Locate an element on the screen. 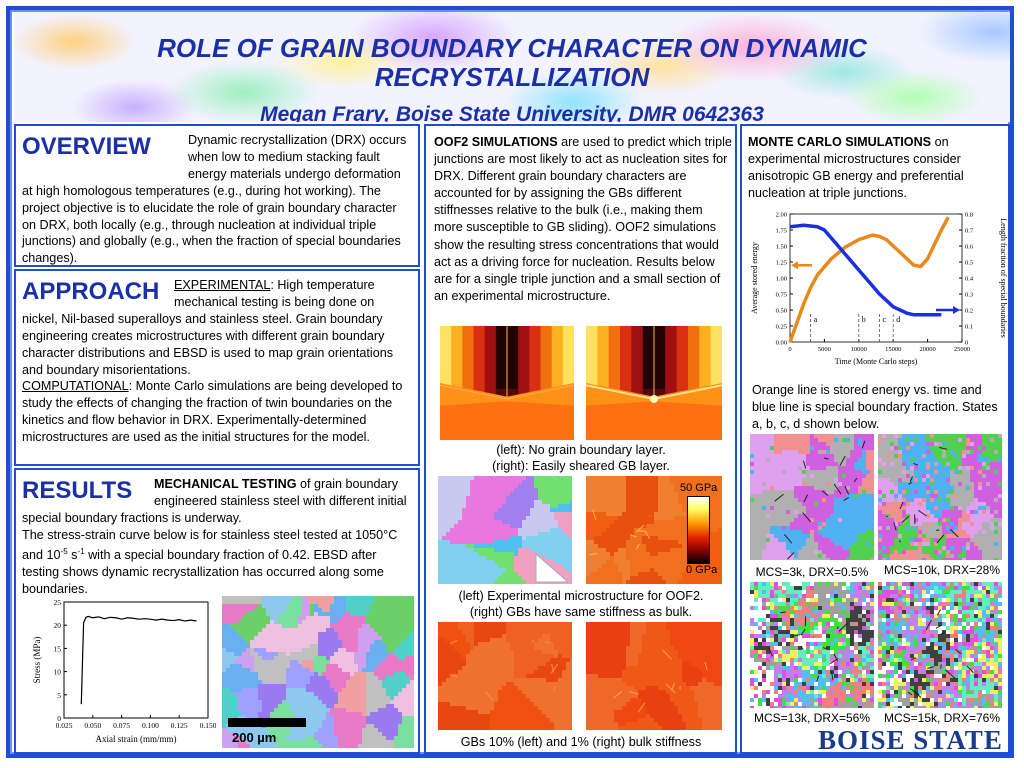 The height and width of the screenshot is (768, 1024). strain-rate-unit: s is located at coordinates (72, 554).